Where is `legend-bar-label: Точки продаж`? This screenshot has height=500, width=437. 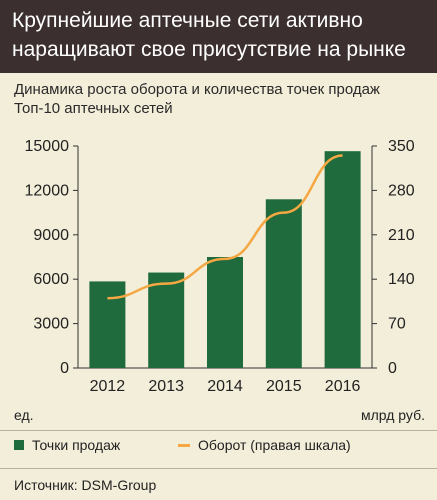 legend-bar-label: Точки продаж is located at coordinates (76, 445).